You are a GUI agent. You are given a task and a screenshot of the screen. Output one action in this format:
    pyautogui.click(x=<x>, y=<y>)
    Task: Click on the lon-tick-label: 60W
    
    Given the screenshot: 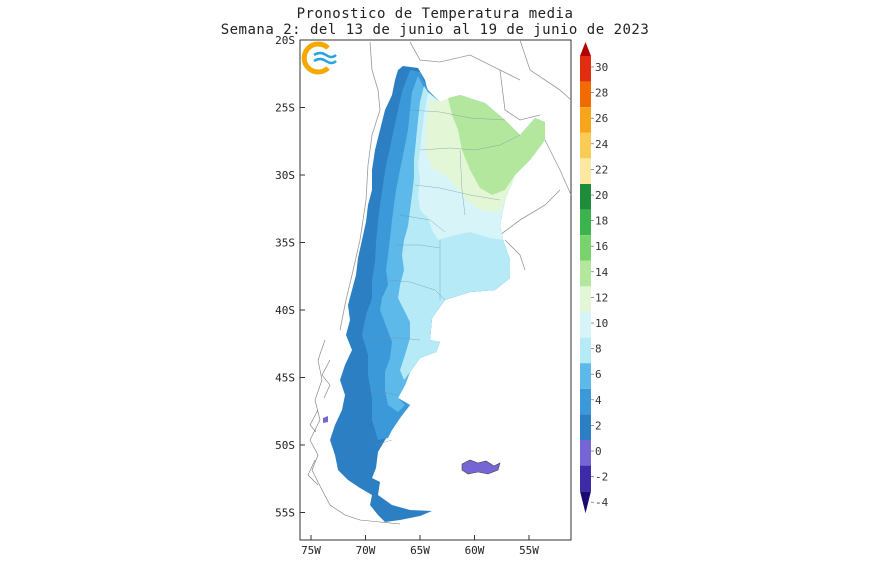 What is the action you would take?
    pyautogui.click(x=475, y=550)
    